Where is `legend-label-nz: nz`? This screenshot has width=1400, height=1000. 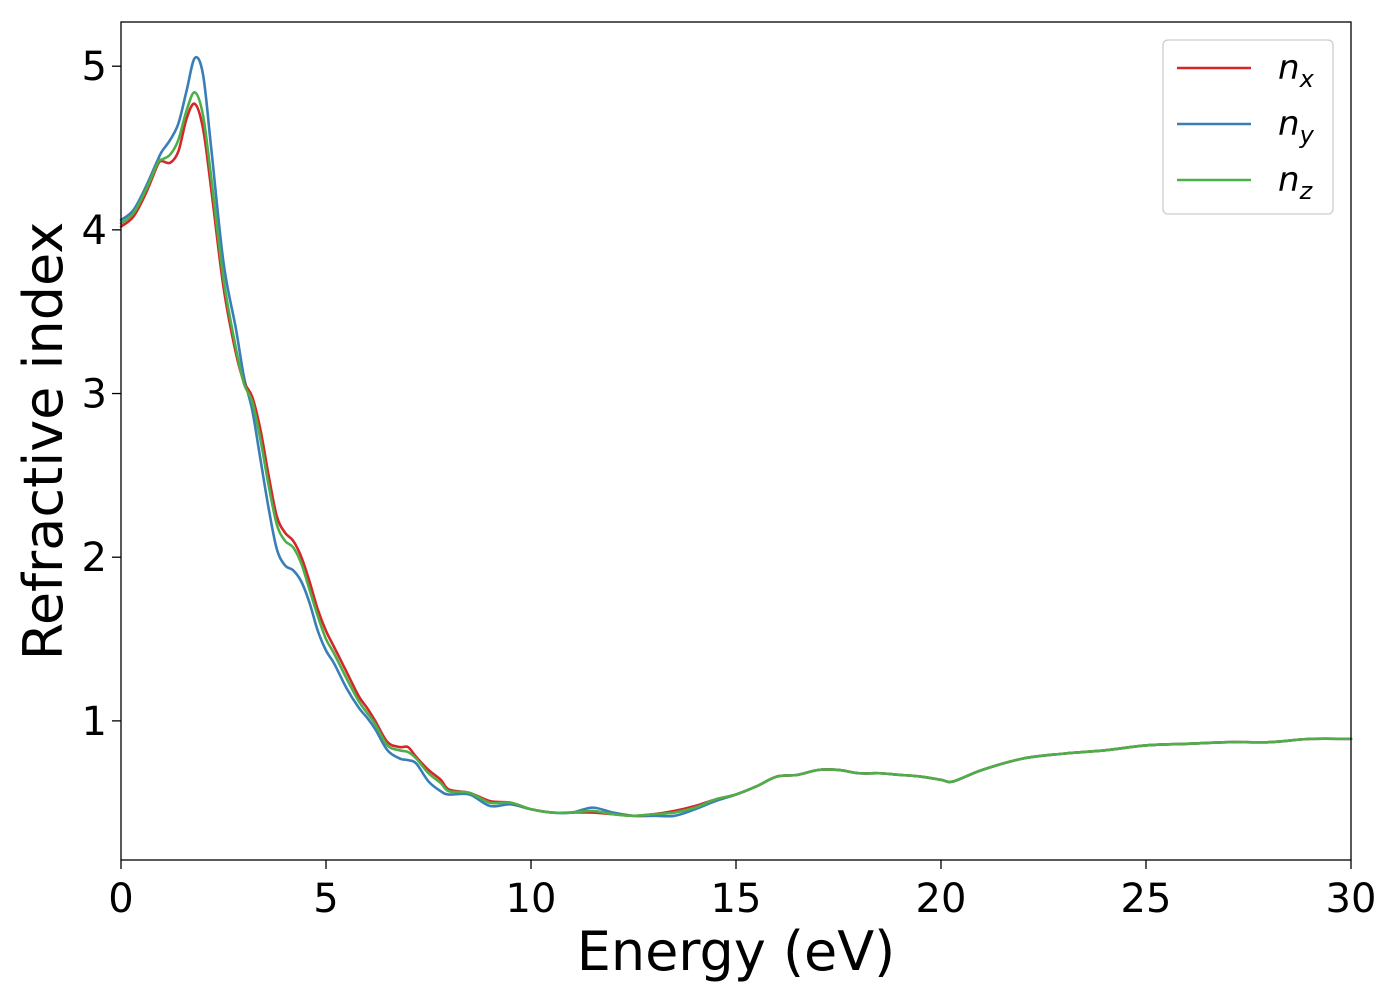
legend-label-nz: nz is located at coordinates (1296, 182).